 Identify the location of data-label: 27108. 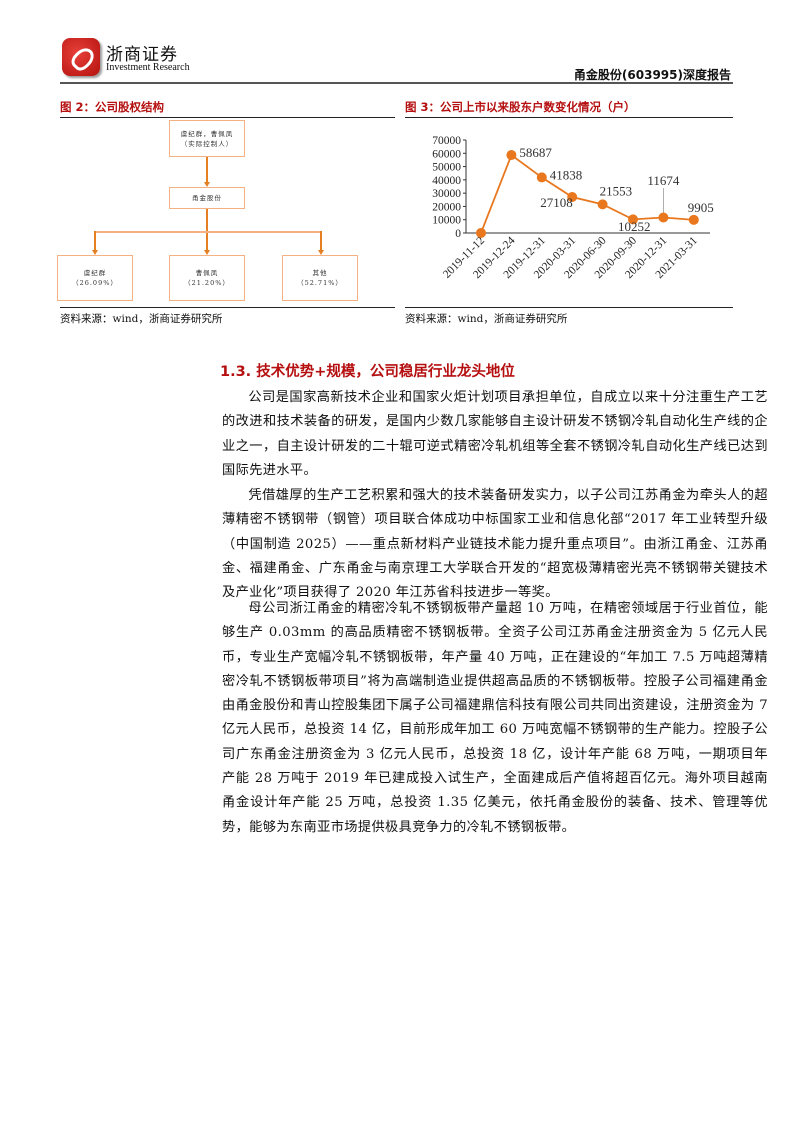
(556, 202).